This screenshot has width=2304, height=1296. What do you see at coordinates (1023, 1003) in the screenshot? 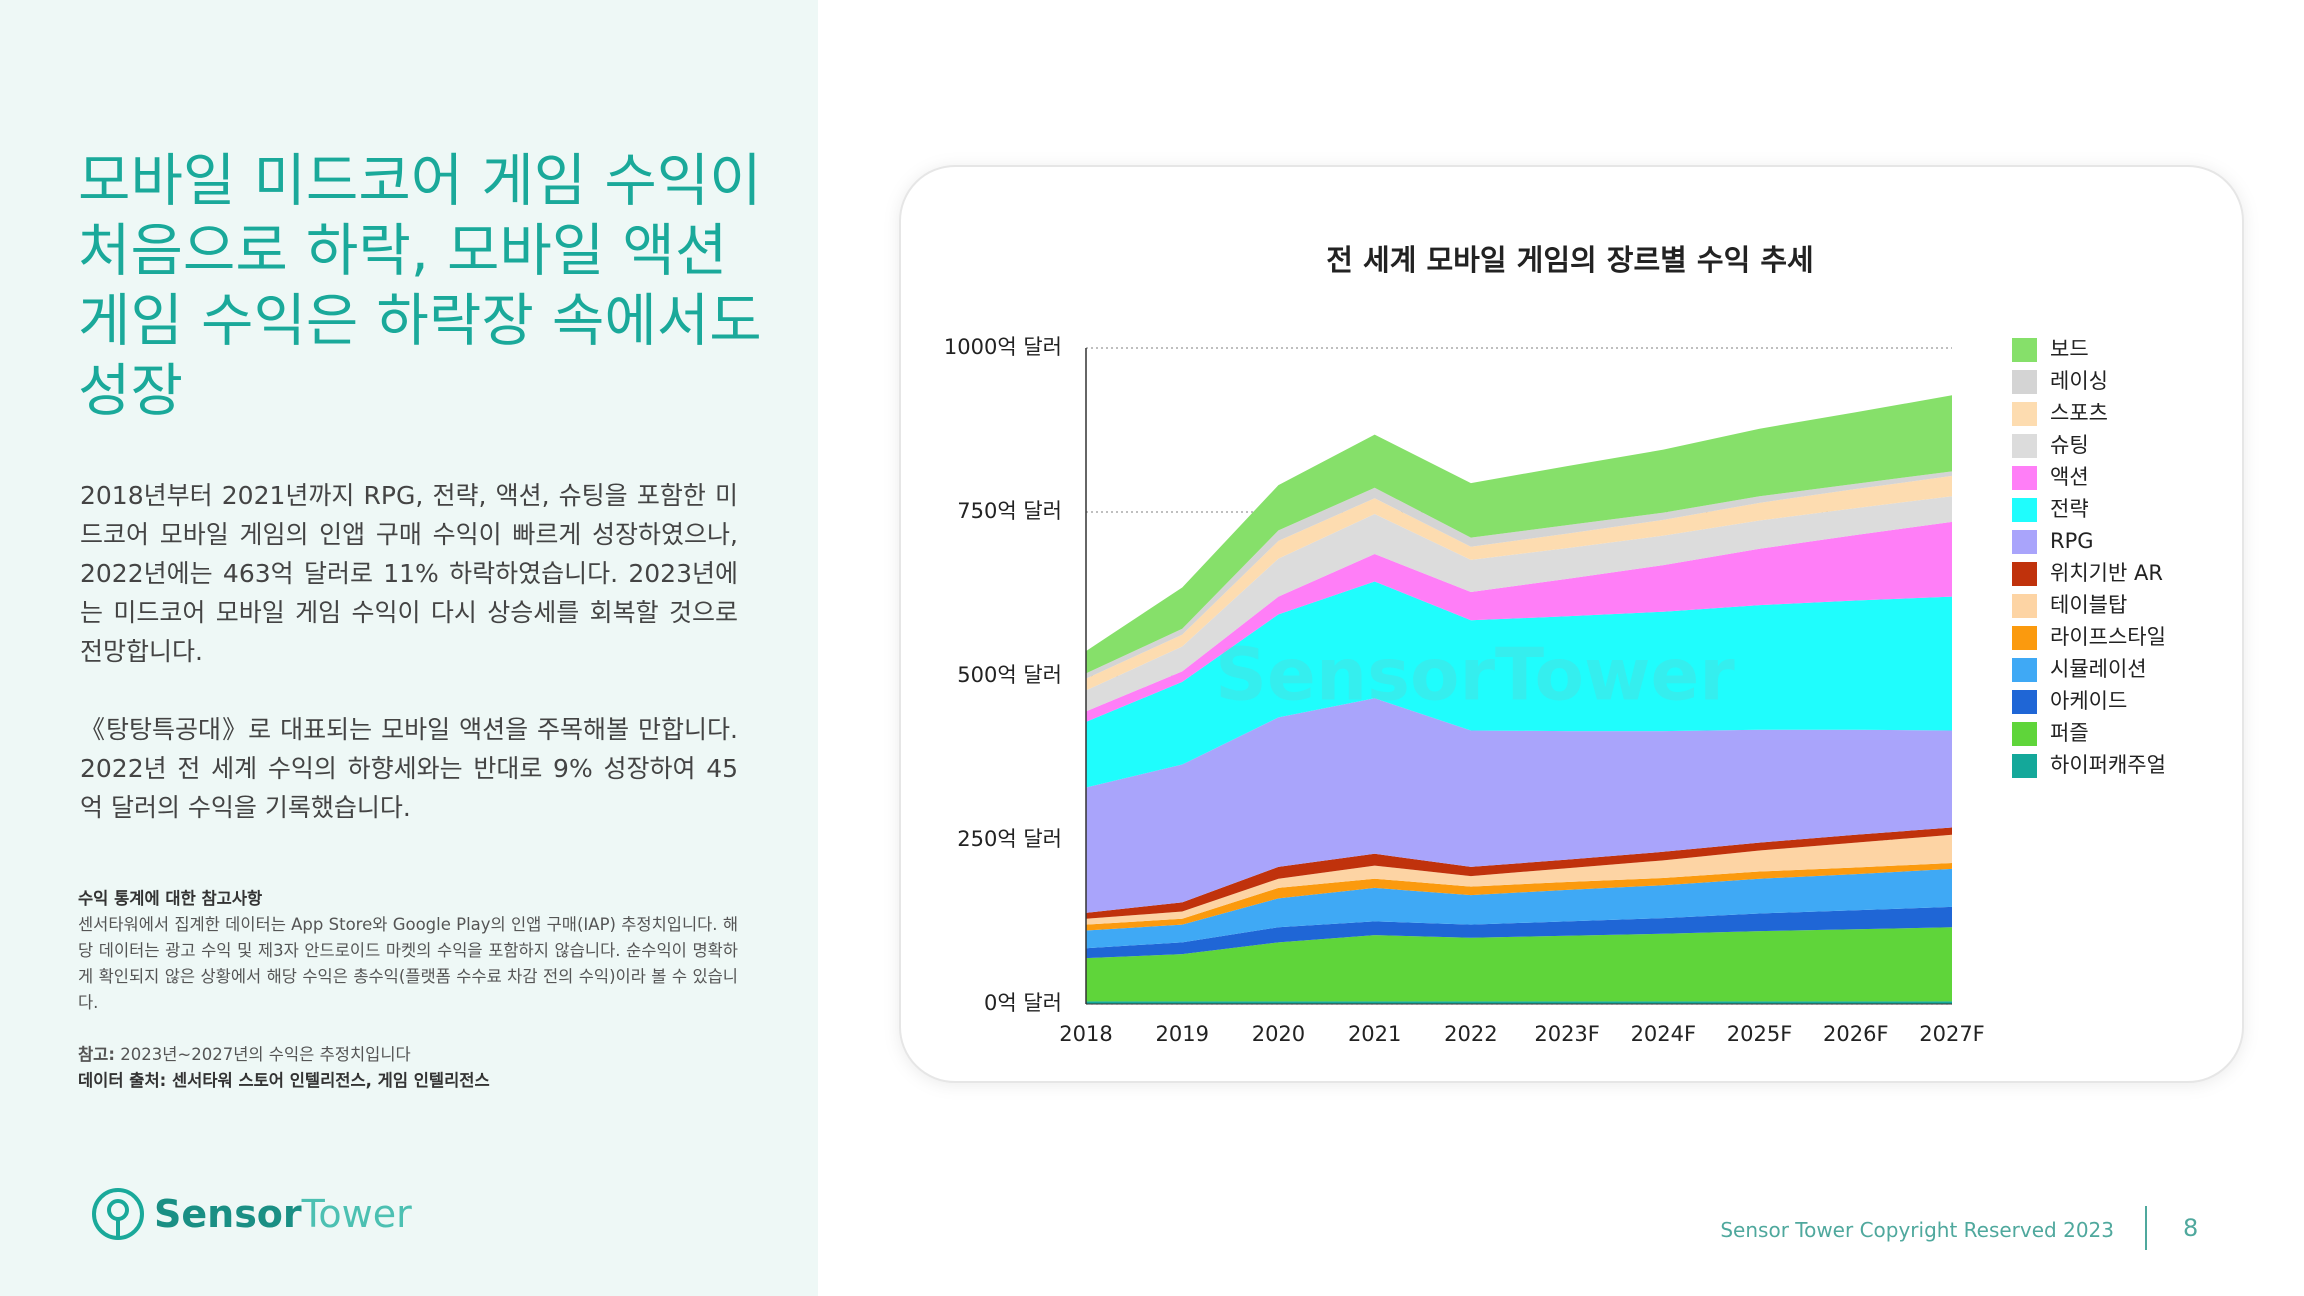
I see `y-tick-label: 0억 달러` at bounding box center [1023, 1003].